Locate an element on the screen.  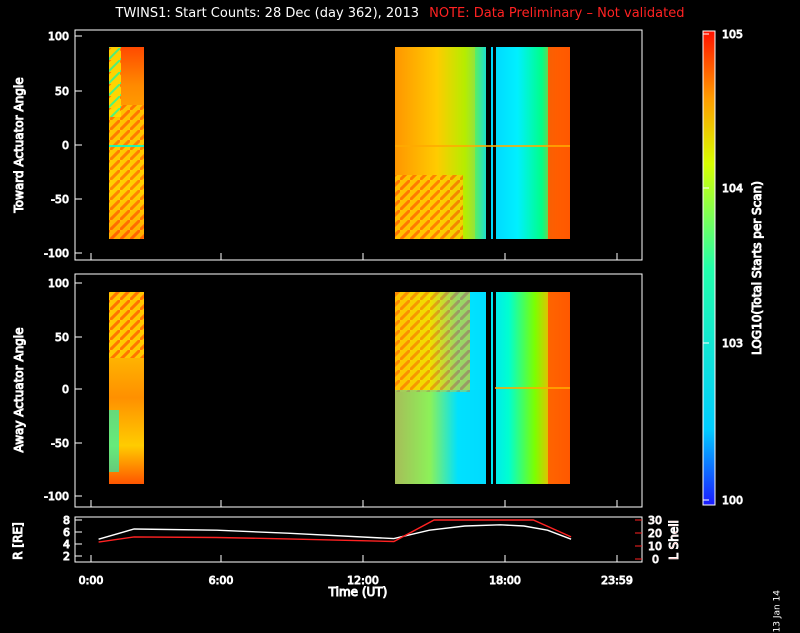
line-panel: 8 6 4 2 R [RE] 30 20 10 0 L Shell 0:0 is located at coordinates (346, 557).